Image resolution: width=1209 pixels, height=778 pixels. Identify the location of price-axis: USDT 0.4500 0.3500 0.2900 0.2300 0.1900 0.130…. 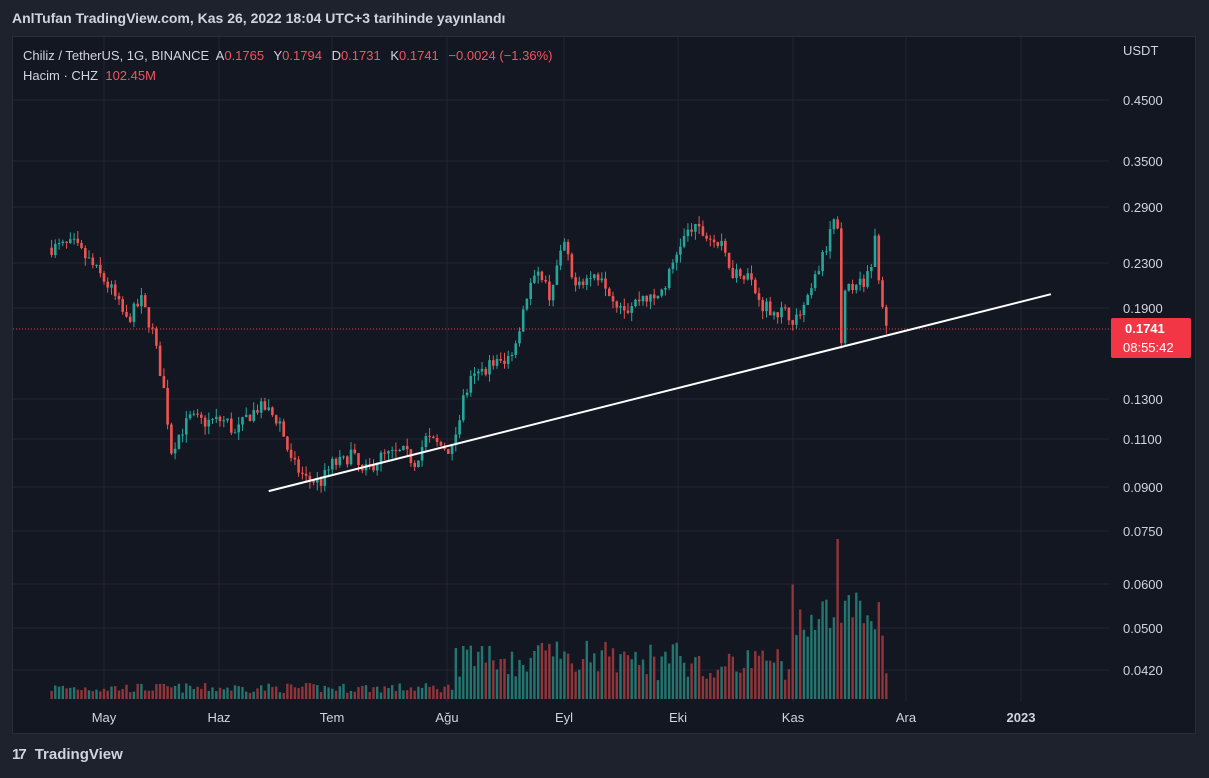
(1143, 360).